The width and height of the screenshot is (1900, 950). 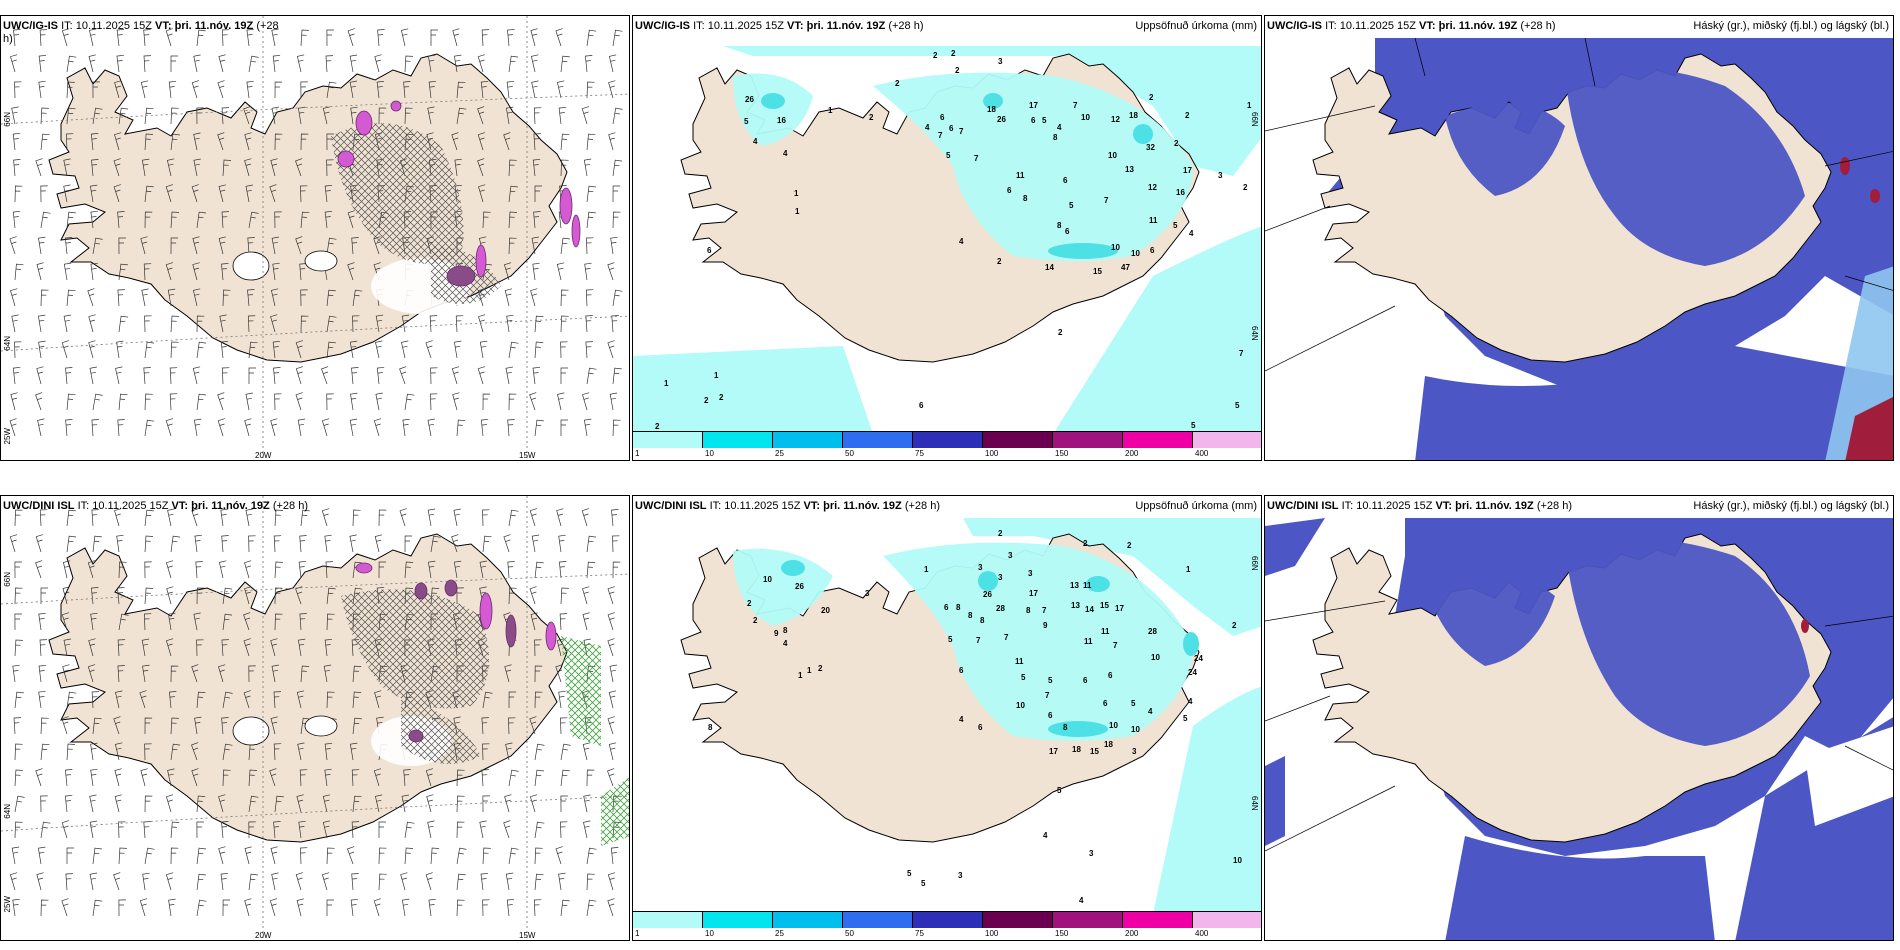 I want to click on precip-value-label: 28, so click(x=1000, y=608).